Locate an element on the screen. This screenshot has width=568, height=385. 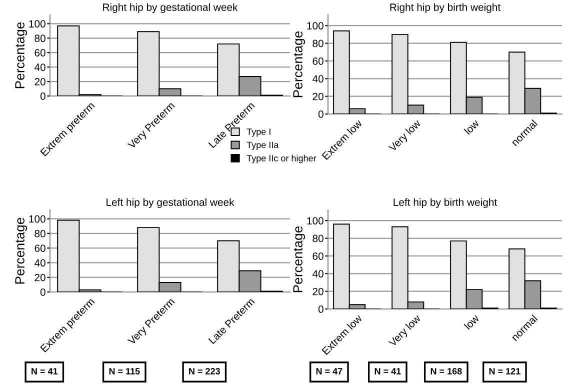
legend-label: Type IIc or higher is located at coordinates (281, 159).